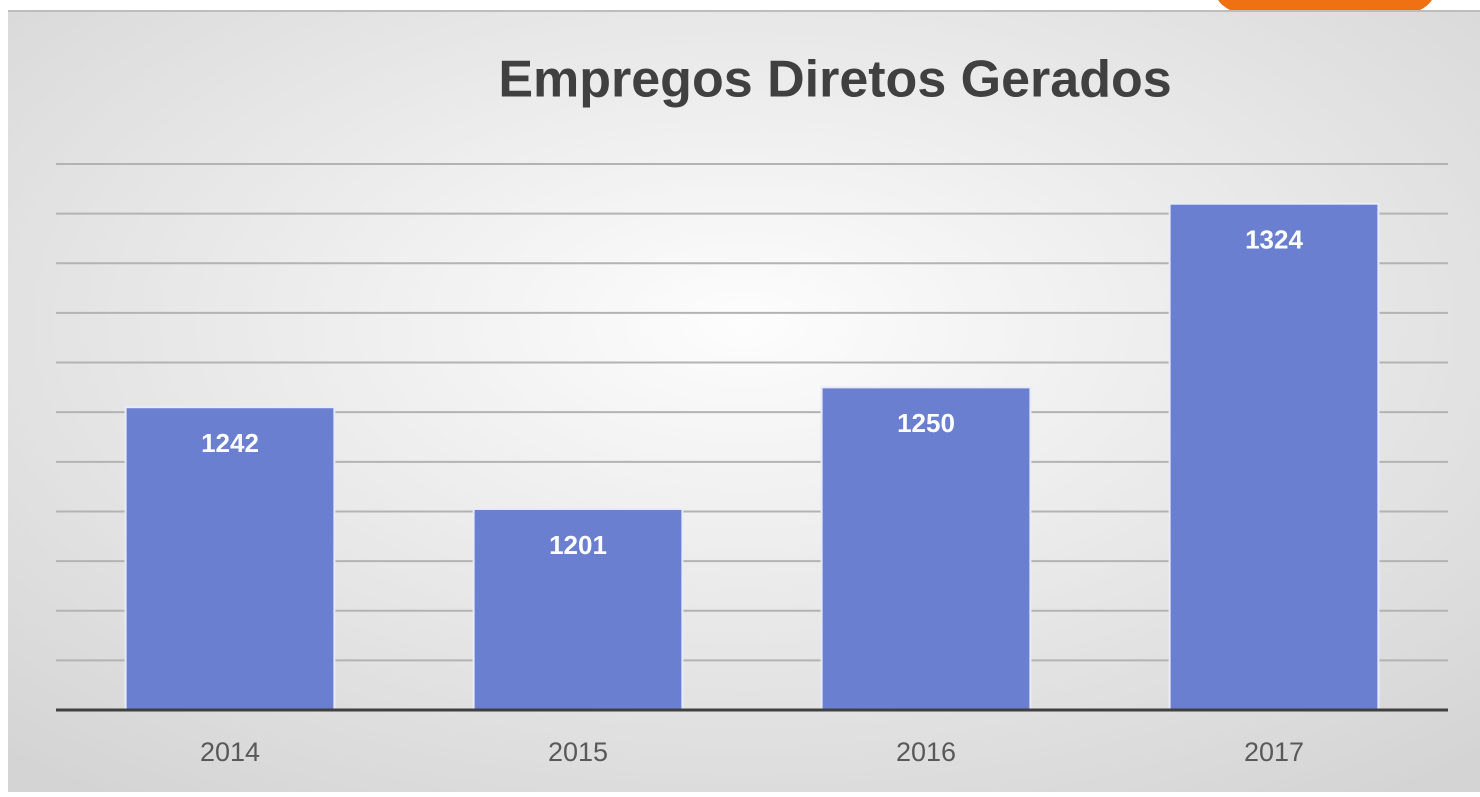  Describe the element at coordinates (1325, 5) in the screenshot. I see `corner-decoration` at that location.